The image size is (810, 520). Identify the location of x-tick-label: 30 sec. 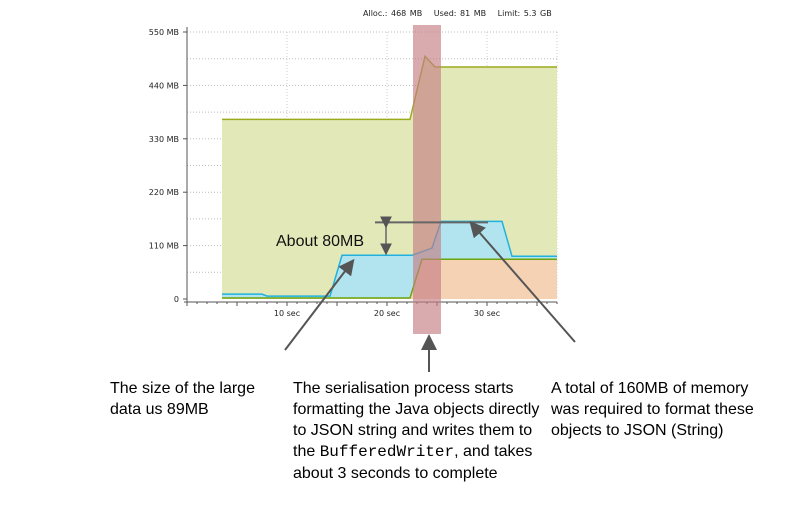
(487, 313).